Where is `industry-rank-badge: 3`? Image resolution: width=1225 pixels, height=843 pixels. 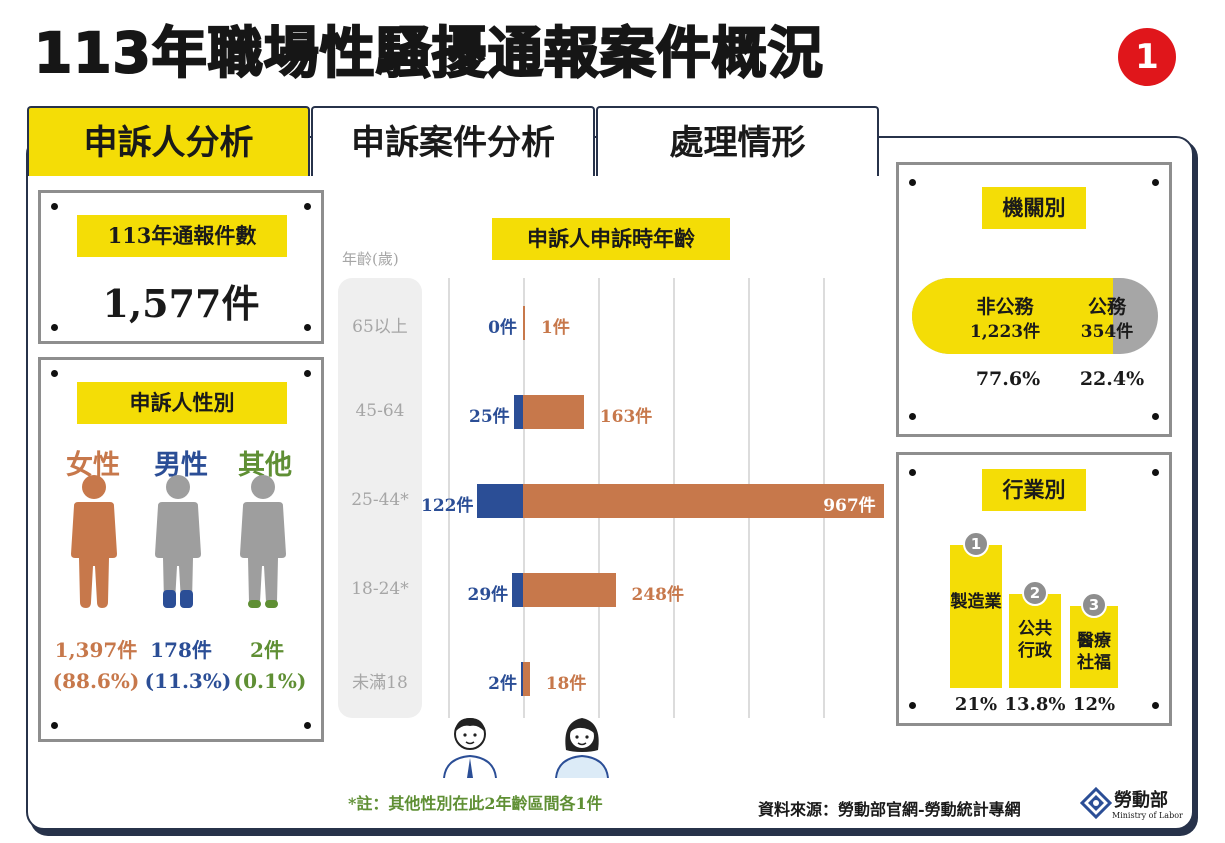 industry-rank-badge: 3 is located at coordinates (1094, 605).